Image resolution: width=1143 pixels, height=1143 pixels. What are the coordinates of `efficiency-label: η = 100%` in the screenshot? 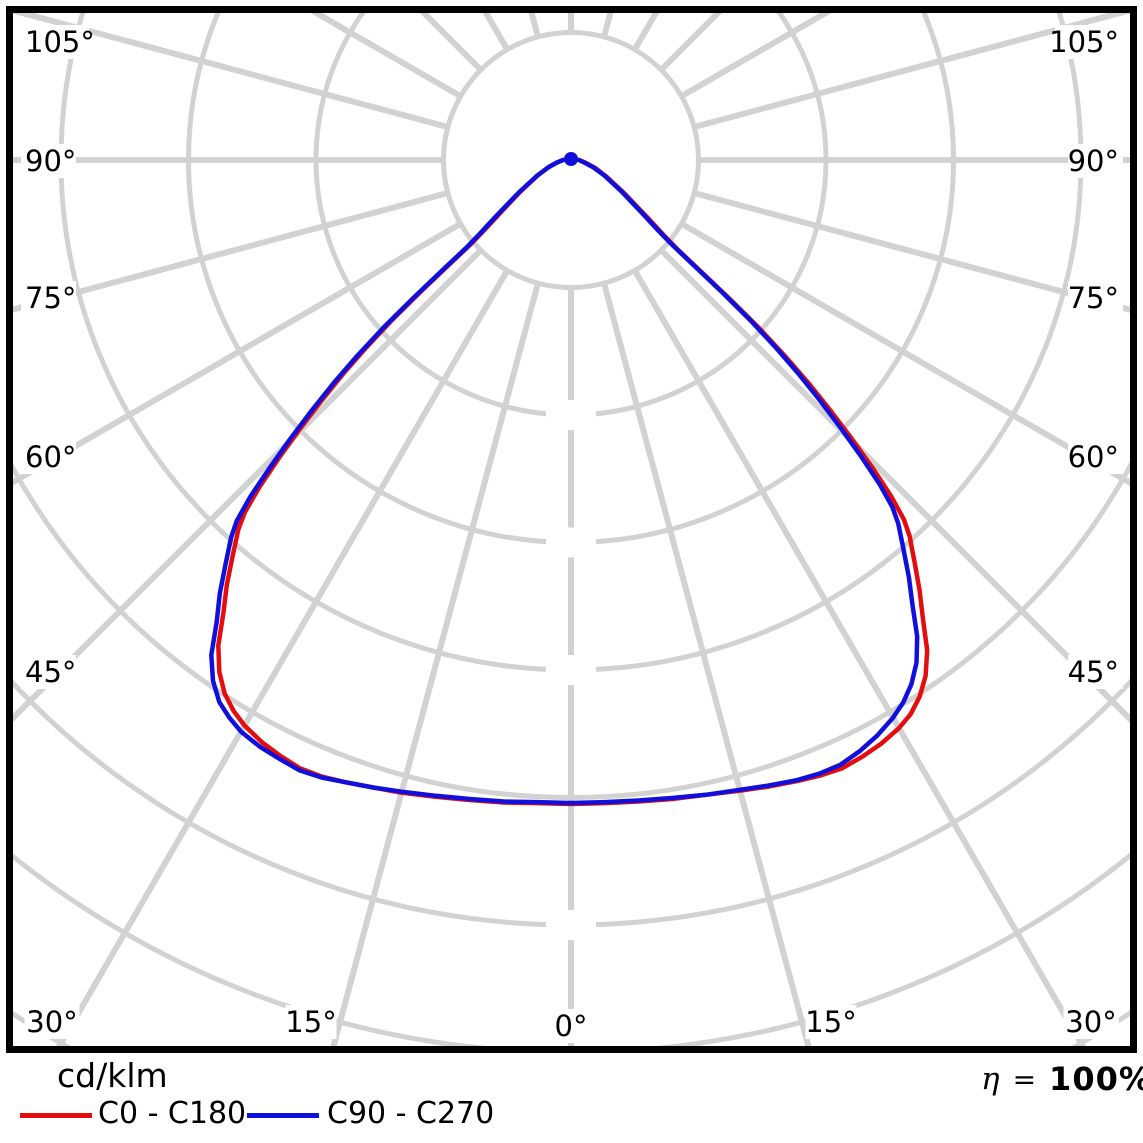 It's located at (1062, 1079).